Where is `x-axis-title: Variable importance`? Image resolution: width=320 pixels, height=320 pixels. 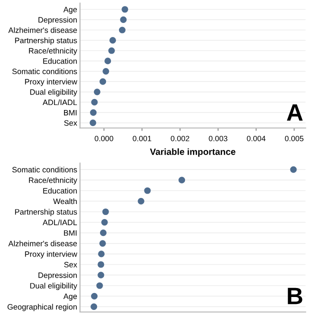 x-axis-title: Variable importance is located at coordinates (193, 152).